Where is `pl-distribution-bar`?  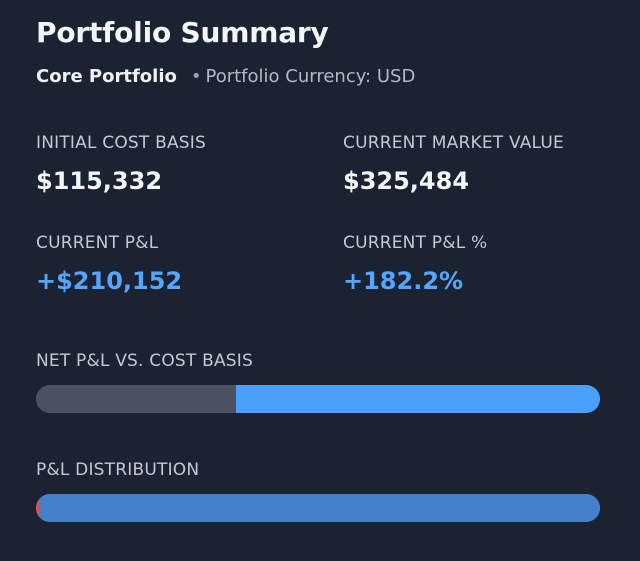
pl-distribution-bar is located at coordinates (318, 508).